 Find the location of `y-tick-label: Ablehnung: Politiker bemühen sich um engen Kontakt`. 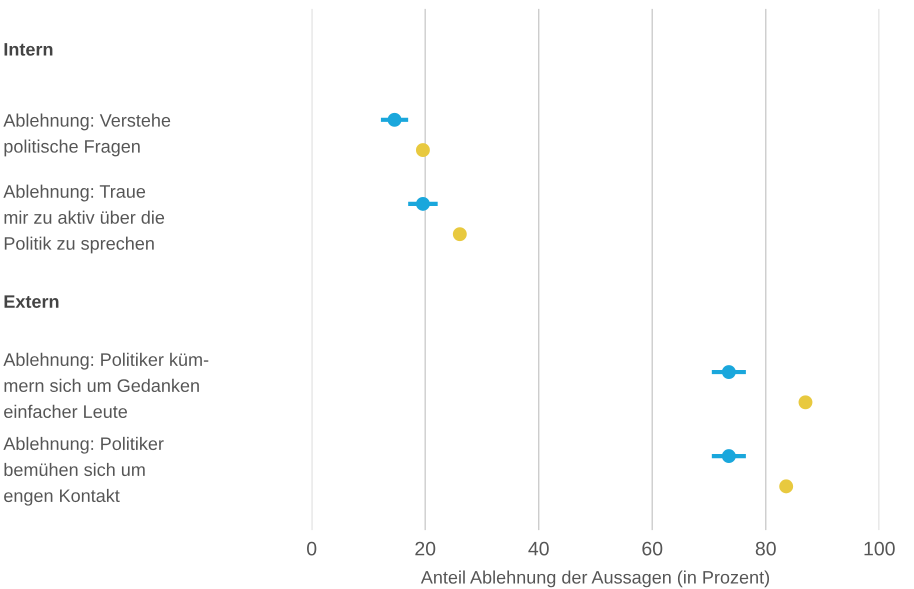

y-tick-label: Ablehnung: Politiker bemühen sich um engen Kontakt is located at coordinates (83, 471).